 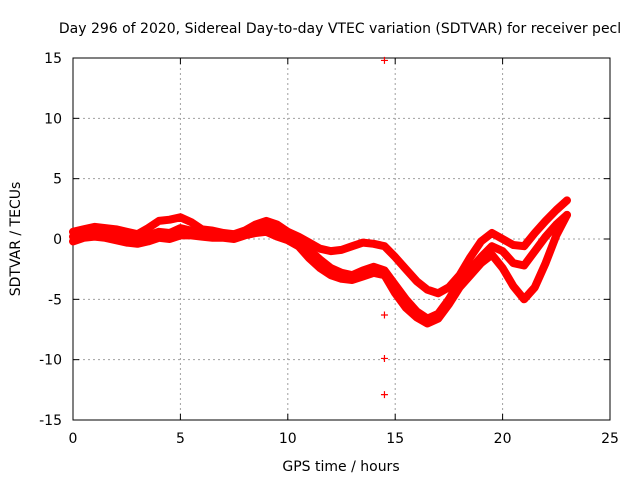 I want to click on x-tick-label: 5, so click(x=180, y=439).